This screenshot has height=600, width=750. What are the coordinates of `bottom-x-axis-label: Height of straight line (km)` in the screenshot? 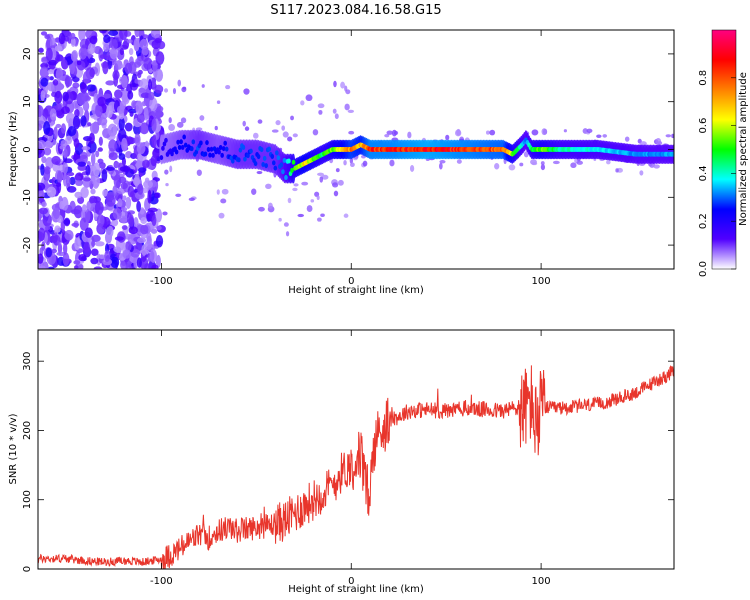 It's located at (356, 589).